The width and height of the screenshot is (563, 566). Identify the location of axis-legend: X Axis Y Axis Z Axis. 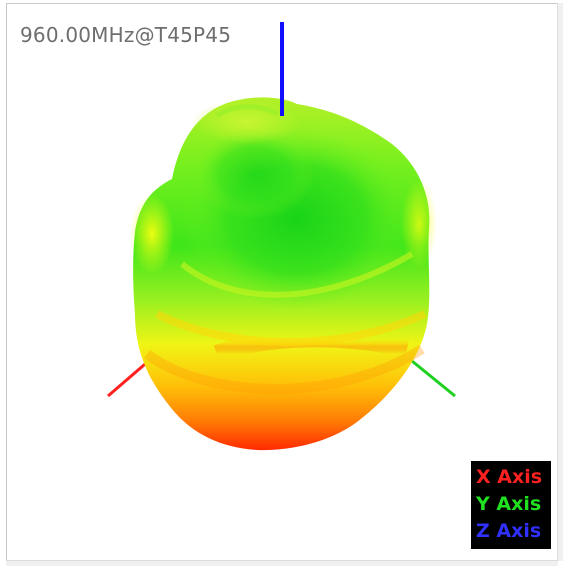
(511, 505).